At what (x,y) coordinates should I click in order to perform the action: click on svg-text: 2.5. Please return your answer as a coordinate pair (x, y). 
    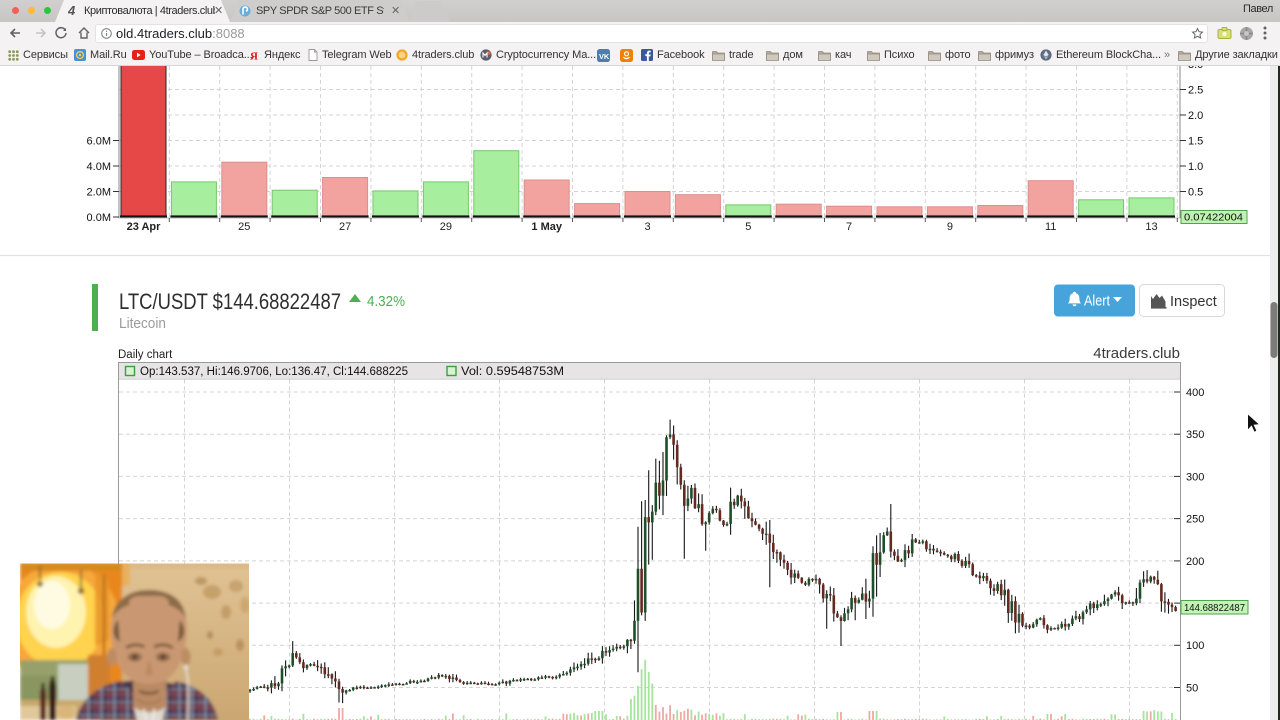
    Looking at the image, I should click on (1195, 91).